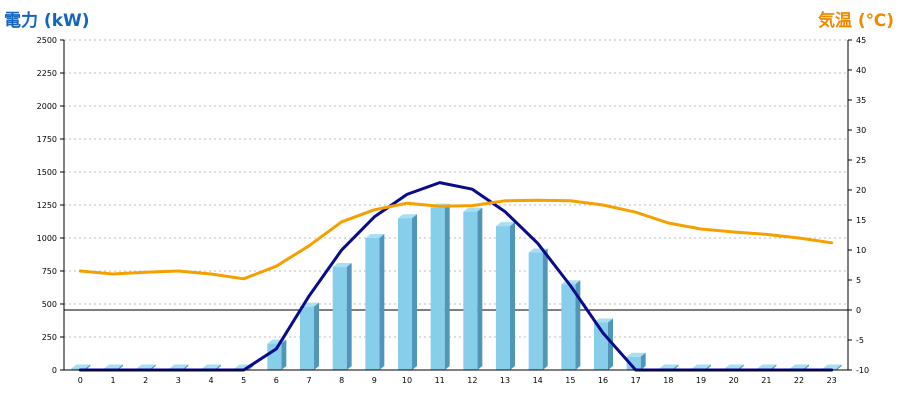  What do you see at coordinates (47, 21) in the screenshot?
I see `left-axis-title: 電力 (kW)` at bounding box center [47, 21].